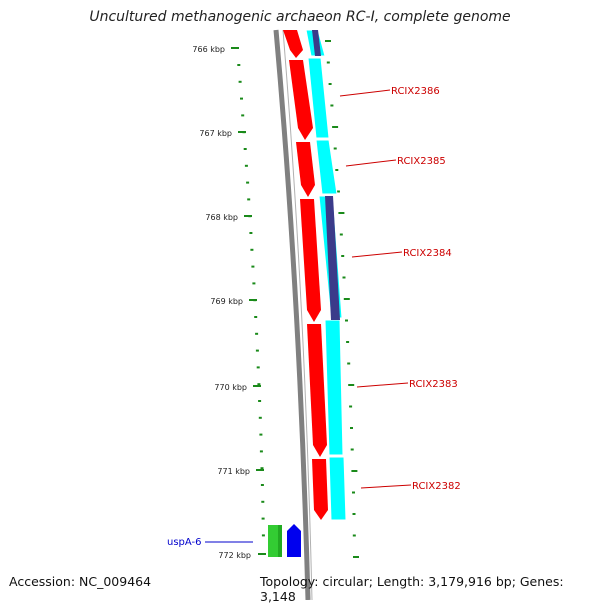  What do you see at coordinates (215, 133) in the screenshot?
I see `ruler-label-767: 767 kbp` at bounding box center [215, 133].